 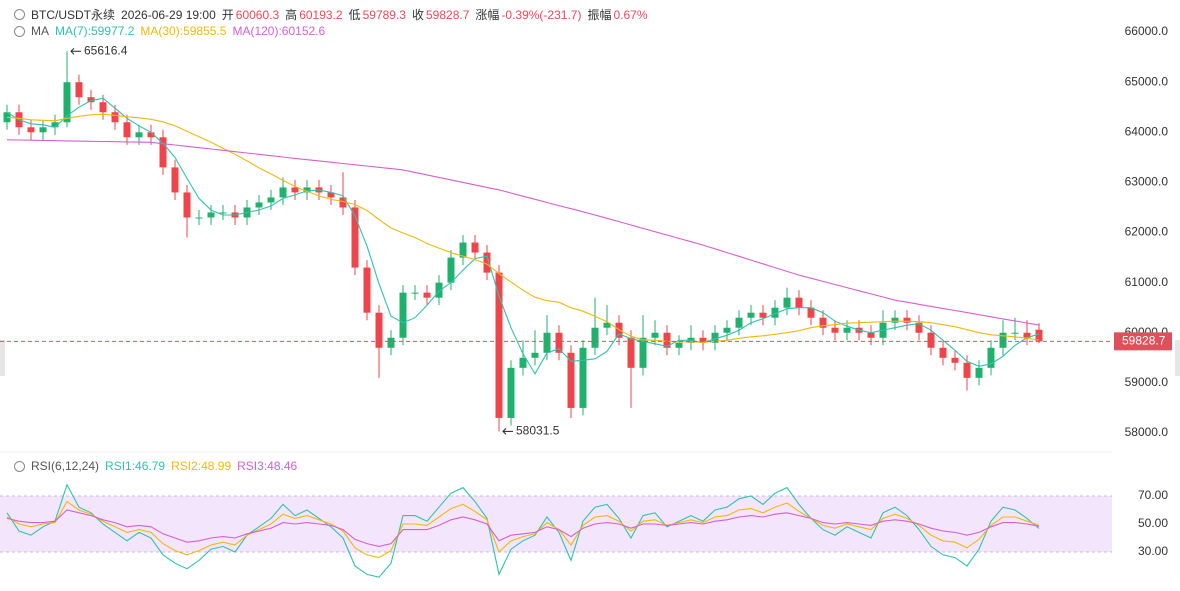 I want to click on symbol: BTC/USDT永续, so click(x=73, y=15).